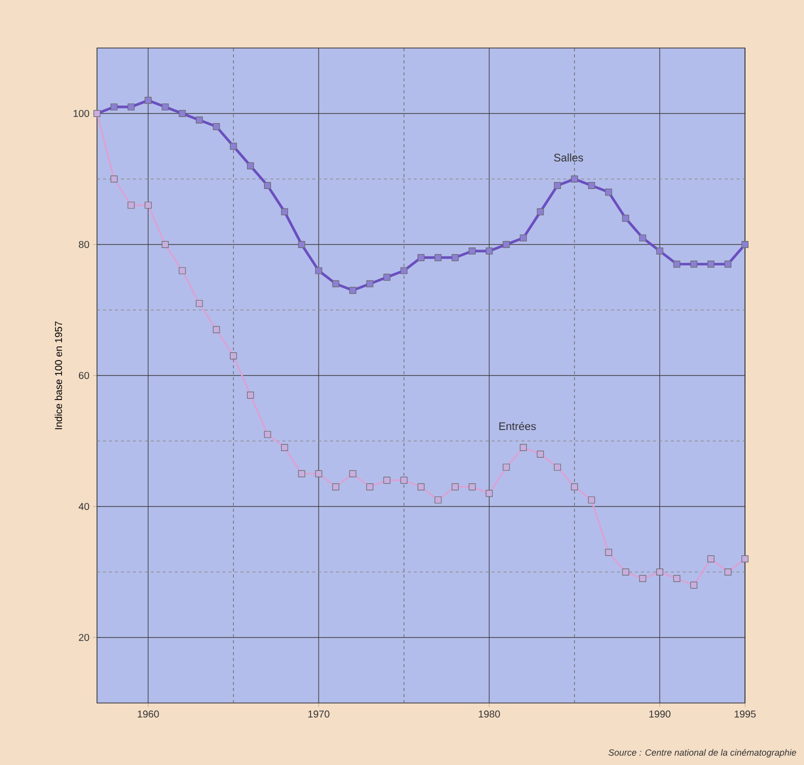 The height and width of the screenshot is (765, 804). Describe the element at coordinates (84, 244) in the screenshot. I see `y-tick-label: 80` at that location.